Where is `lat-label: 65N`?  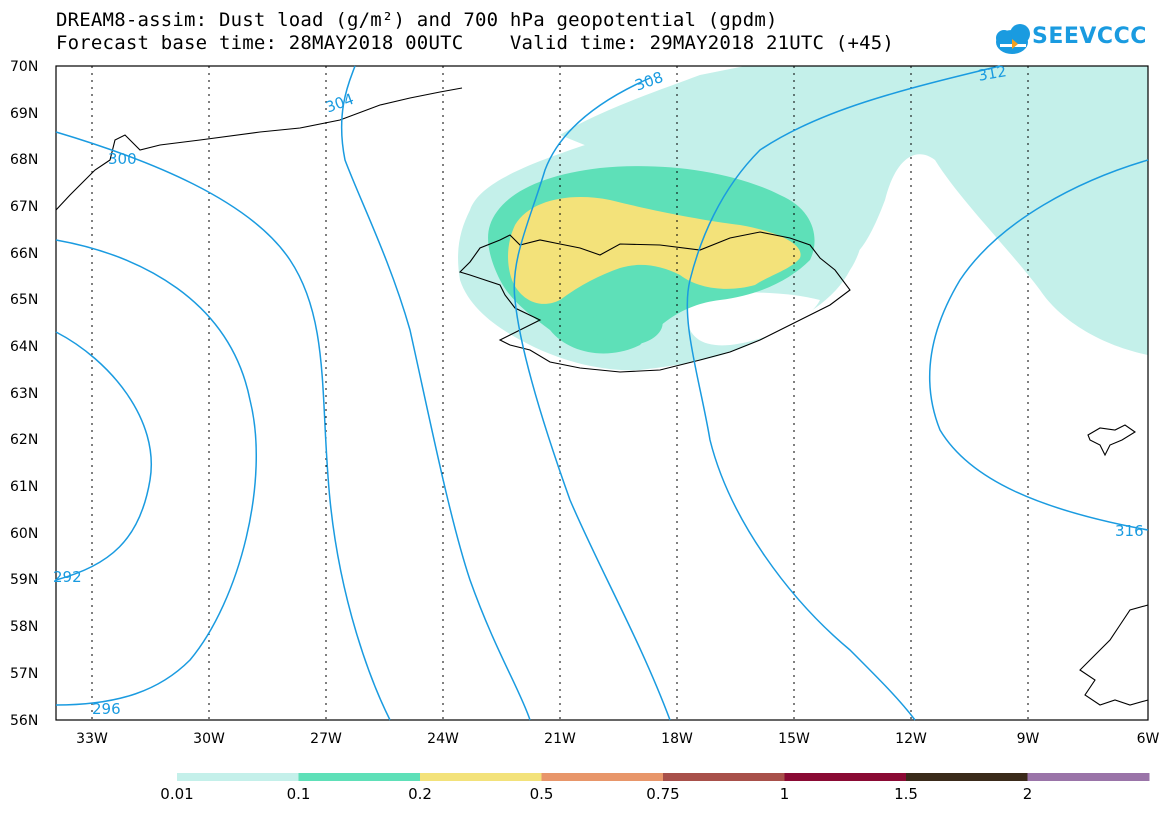 lat-label: 65N is located at coordinates (24, 300).